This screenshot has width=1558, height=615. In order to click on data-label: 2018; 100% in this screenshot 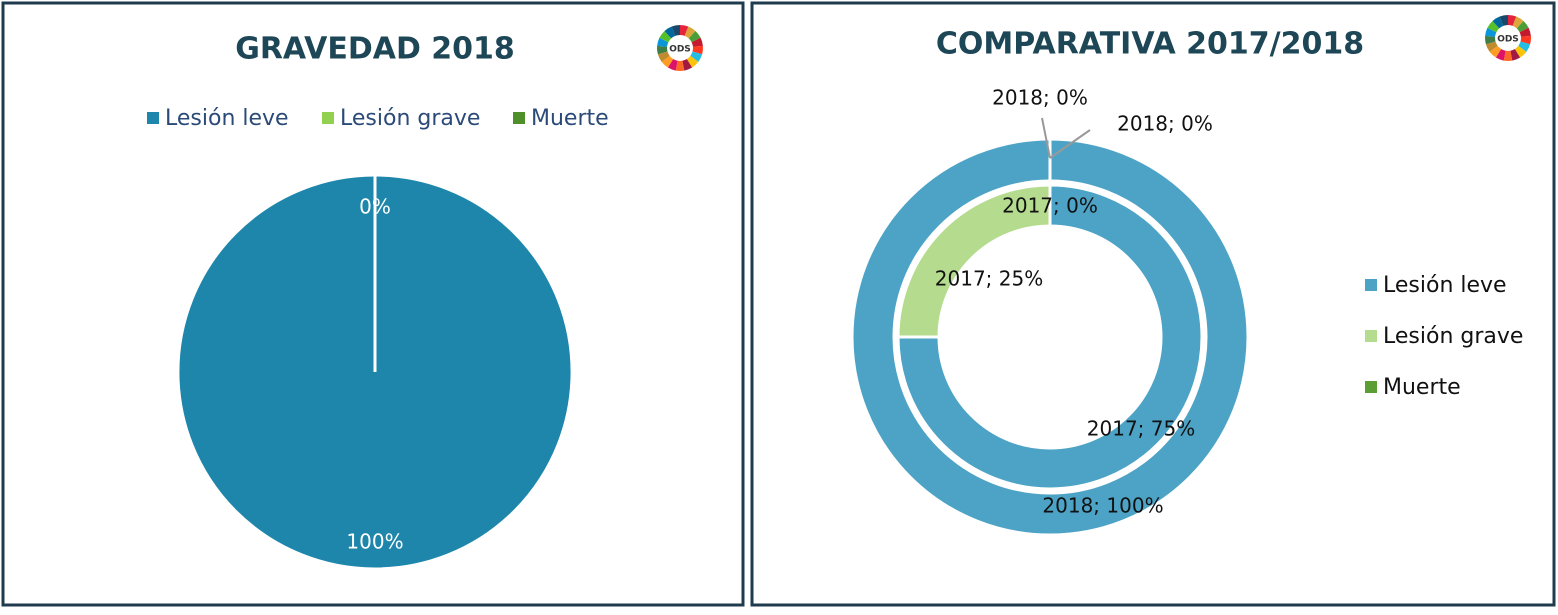, I will do `click(1102, 506)`.